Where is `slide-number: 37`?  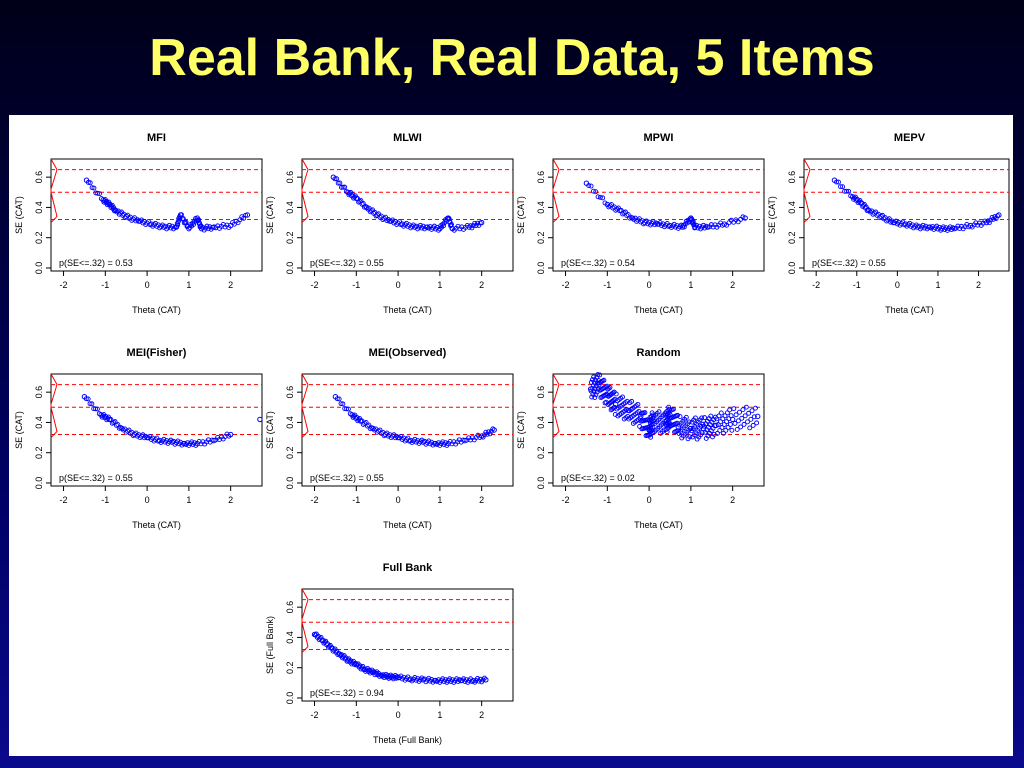
slide-number: 37 is located at coordinates (926, 732).